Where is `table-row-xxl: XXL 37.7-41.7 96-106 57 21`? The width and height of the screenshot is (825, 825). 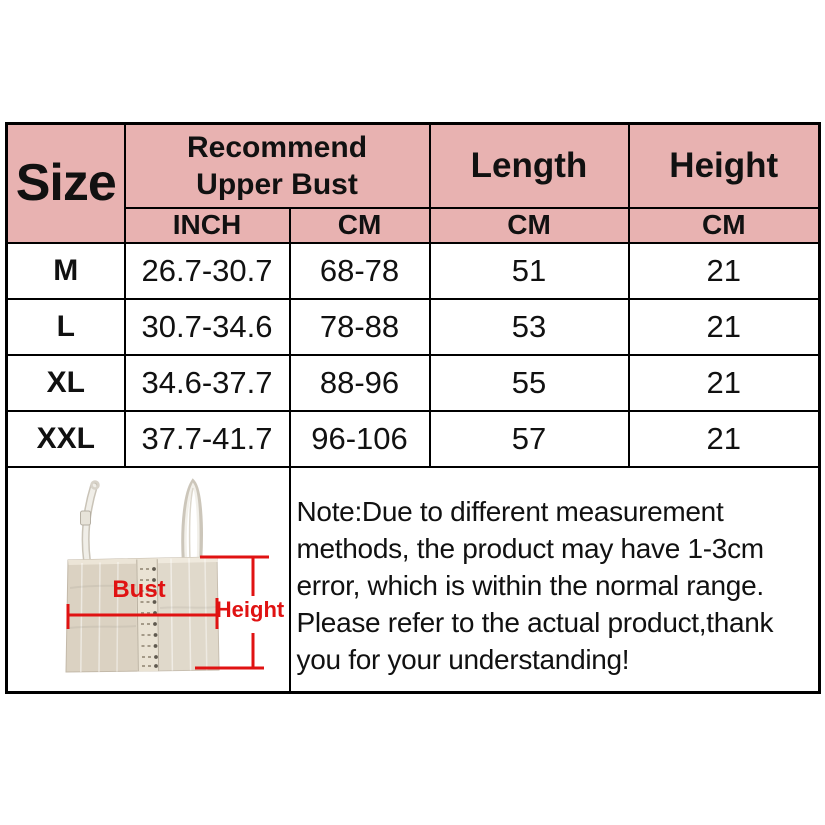 table-row-xxl: XXL 37.7-41.7 96-106 57 21 is located at coordinates (413, 438).